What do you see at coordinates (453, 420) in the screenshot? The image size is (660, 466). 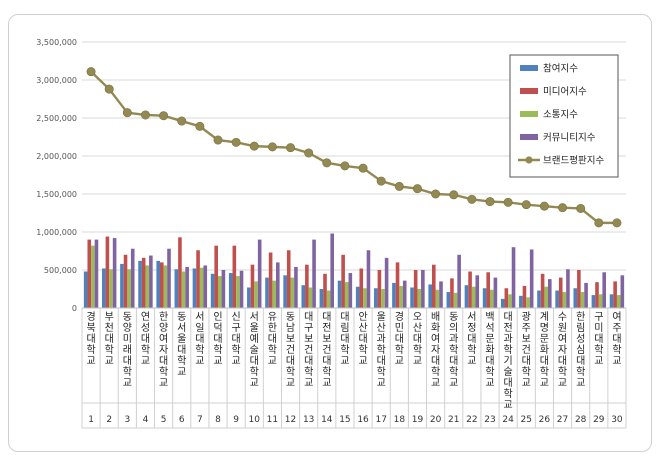 I see `rank-label: 21` at bounding box center [453, 420].